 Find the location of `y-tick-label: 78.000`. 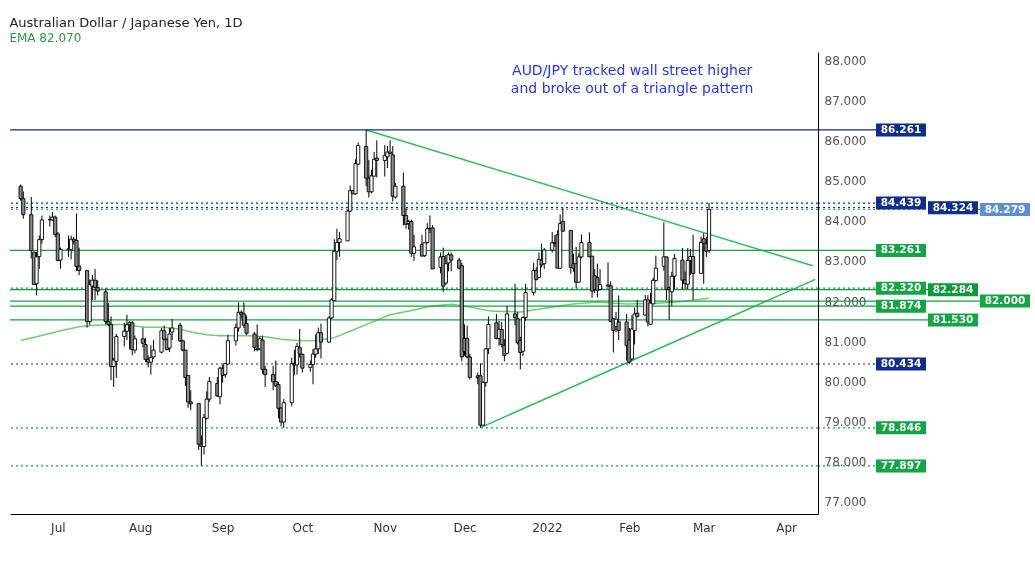

y-tick-label: 78.000 is located at coordinates (845, 462).